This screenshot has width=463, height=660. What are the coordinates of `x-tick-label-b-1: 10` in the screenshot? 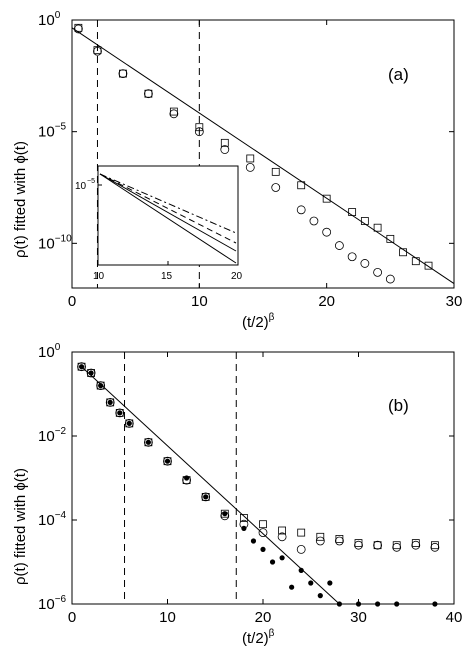 It's located at (167, 617).